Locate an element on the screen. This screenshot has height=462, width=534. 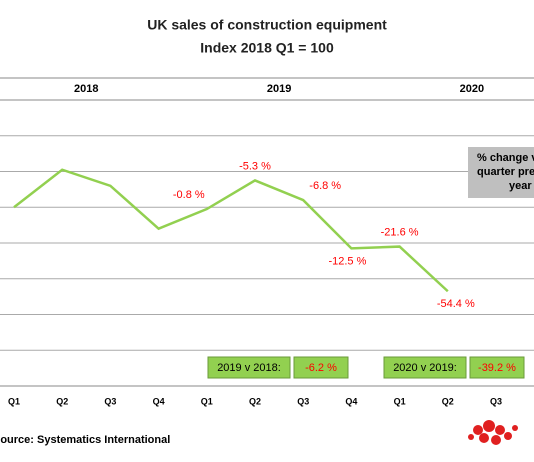
year-label: 2018 is located at coordinates (86, 89).